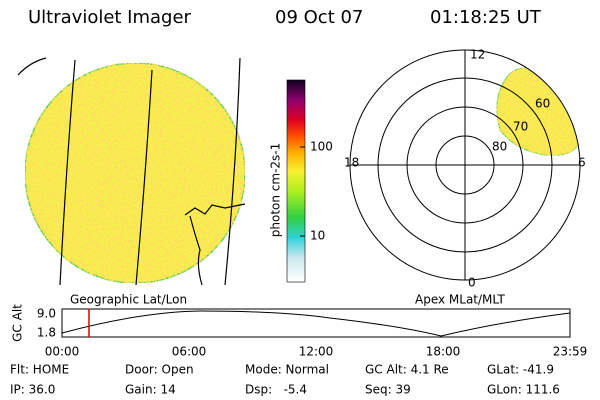  Describe the element at coordinates (316, 352) in the screenshot. I see `timeline-xtick: 12:00` at that location.